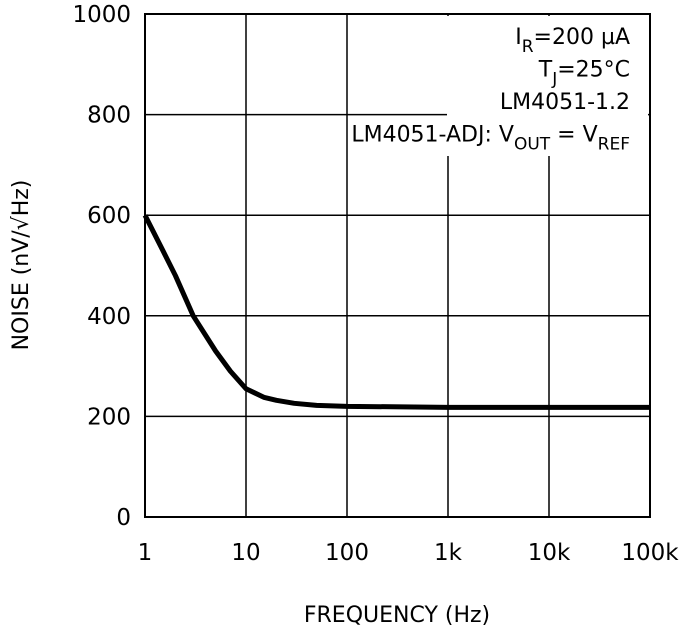 The height and width of the screenshot is (639, 680). I want to click on x-axis-label: FREQUENCY (Hz), so click(397, 615).